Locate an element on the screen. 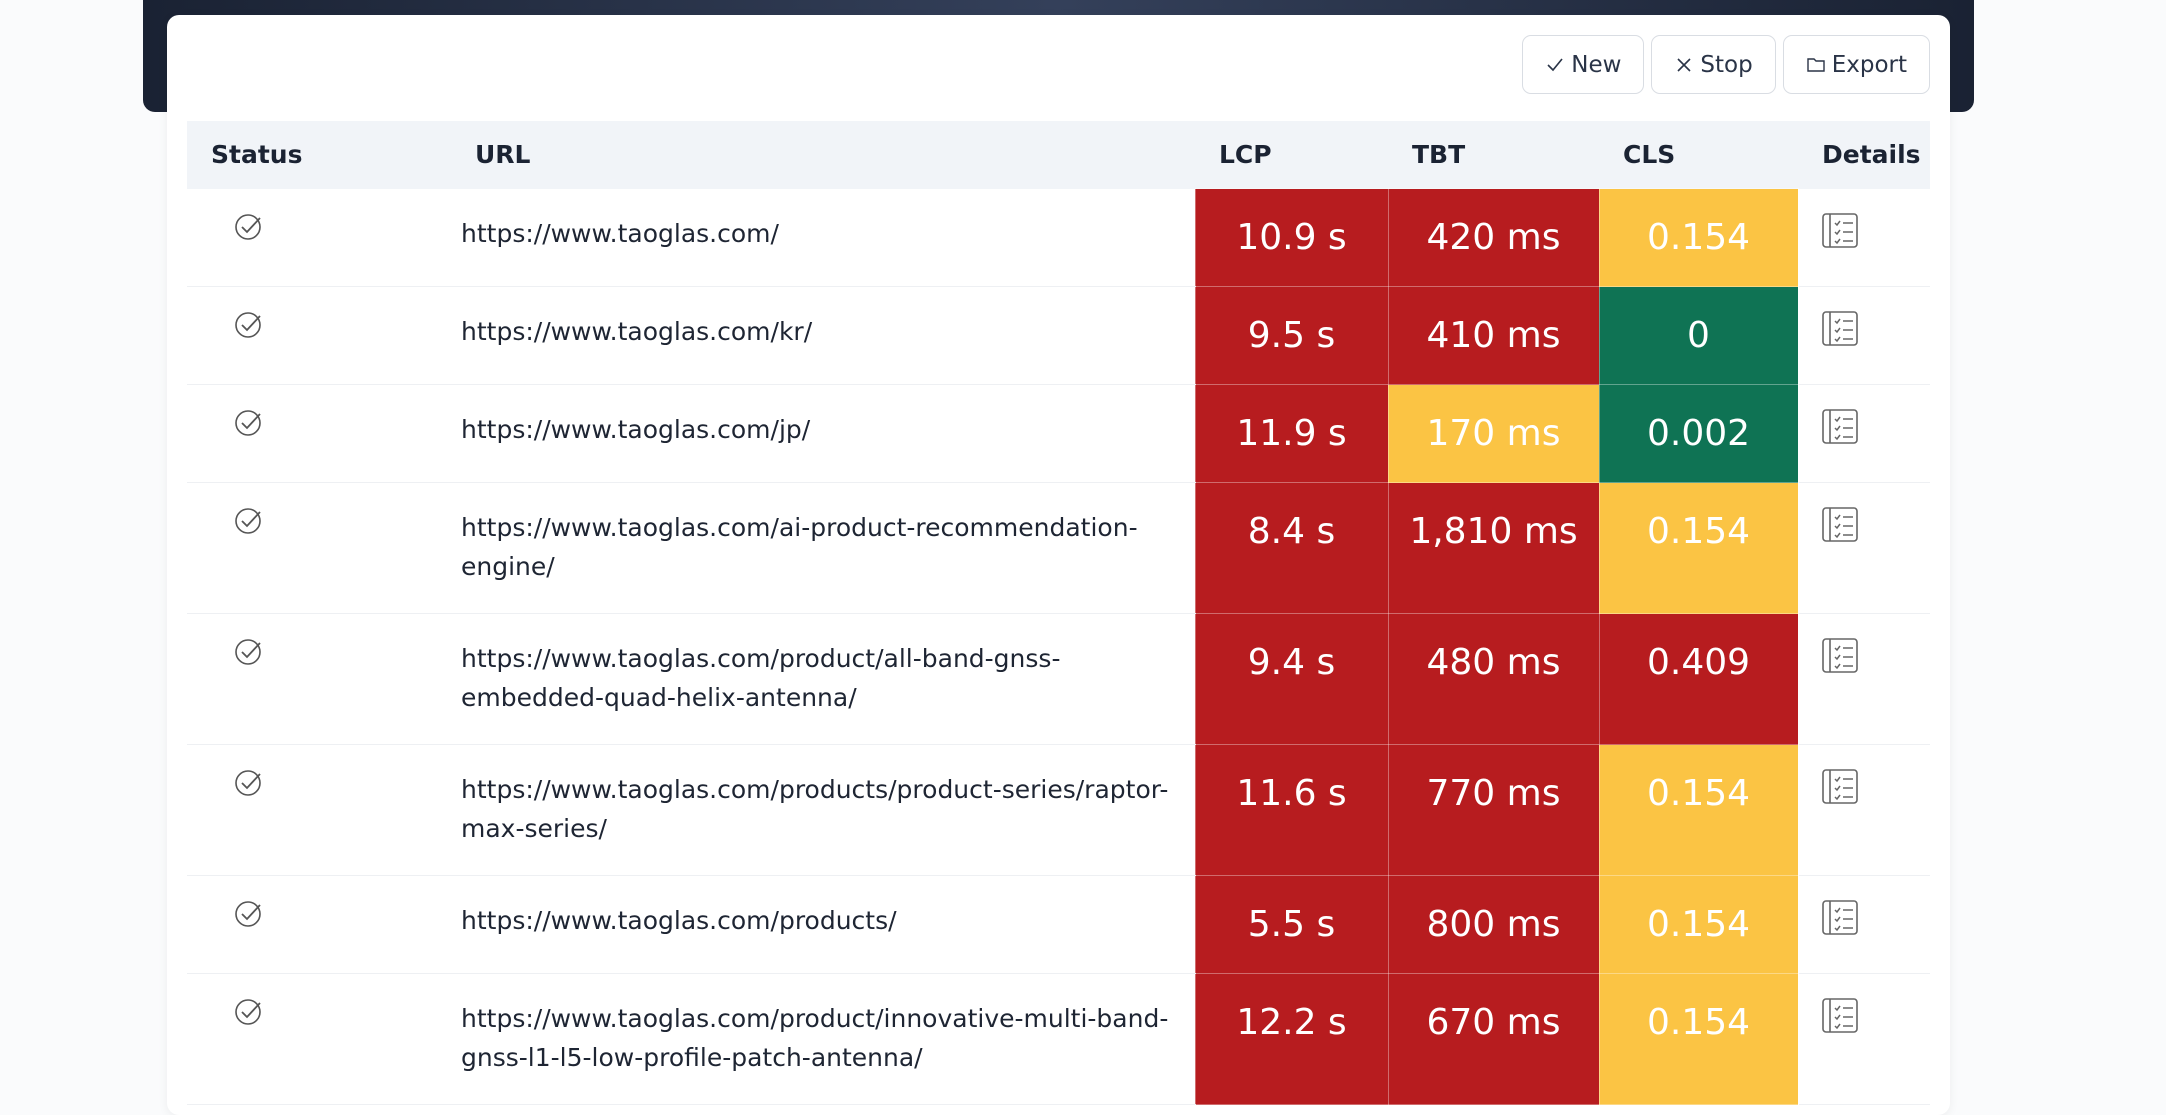 The height and width of the screenshot is (1115, 2166). cls-cell: 0 is located at coordinates (1698, 335).